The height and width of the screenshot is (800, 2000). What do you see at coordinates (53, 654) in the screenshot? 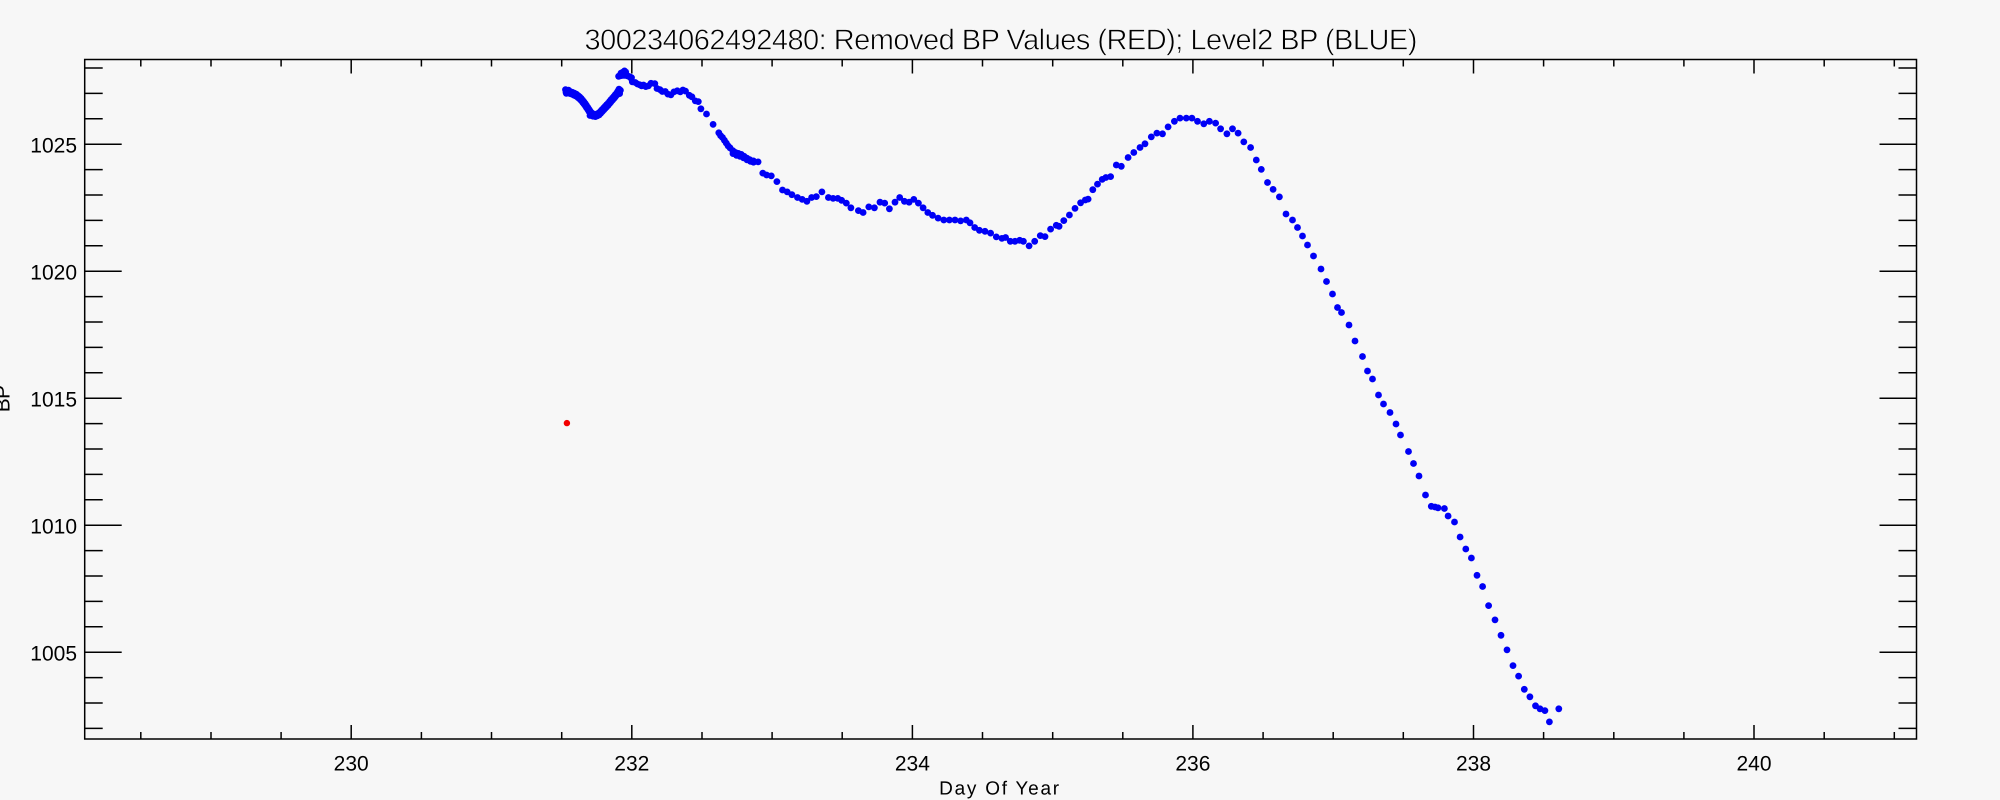
I see `svg-text: 1005` at bounding box center [53, 654].